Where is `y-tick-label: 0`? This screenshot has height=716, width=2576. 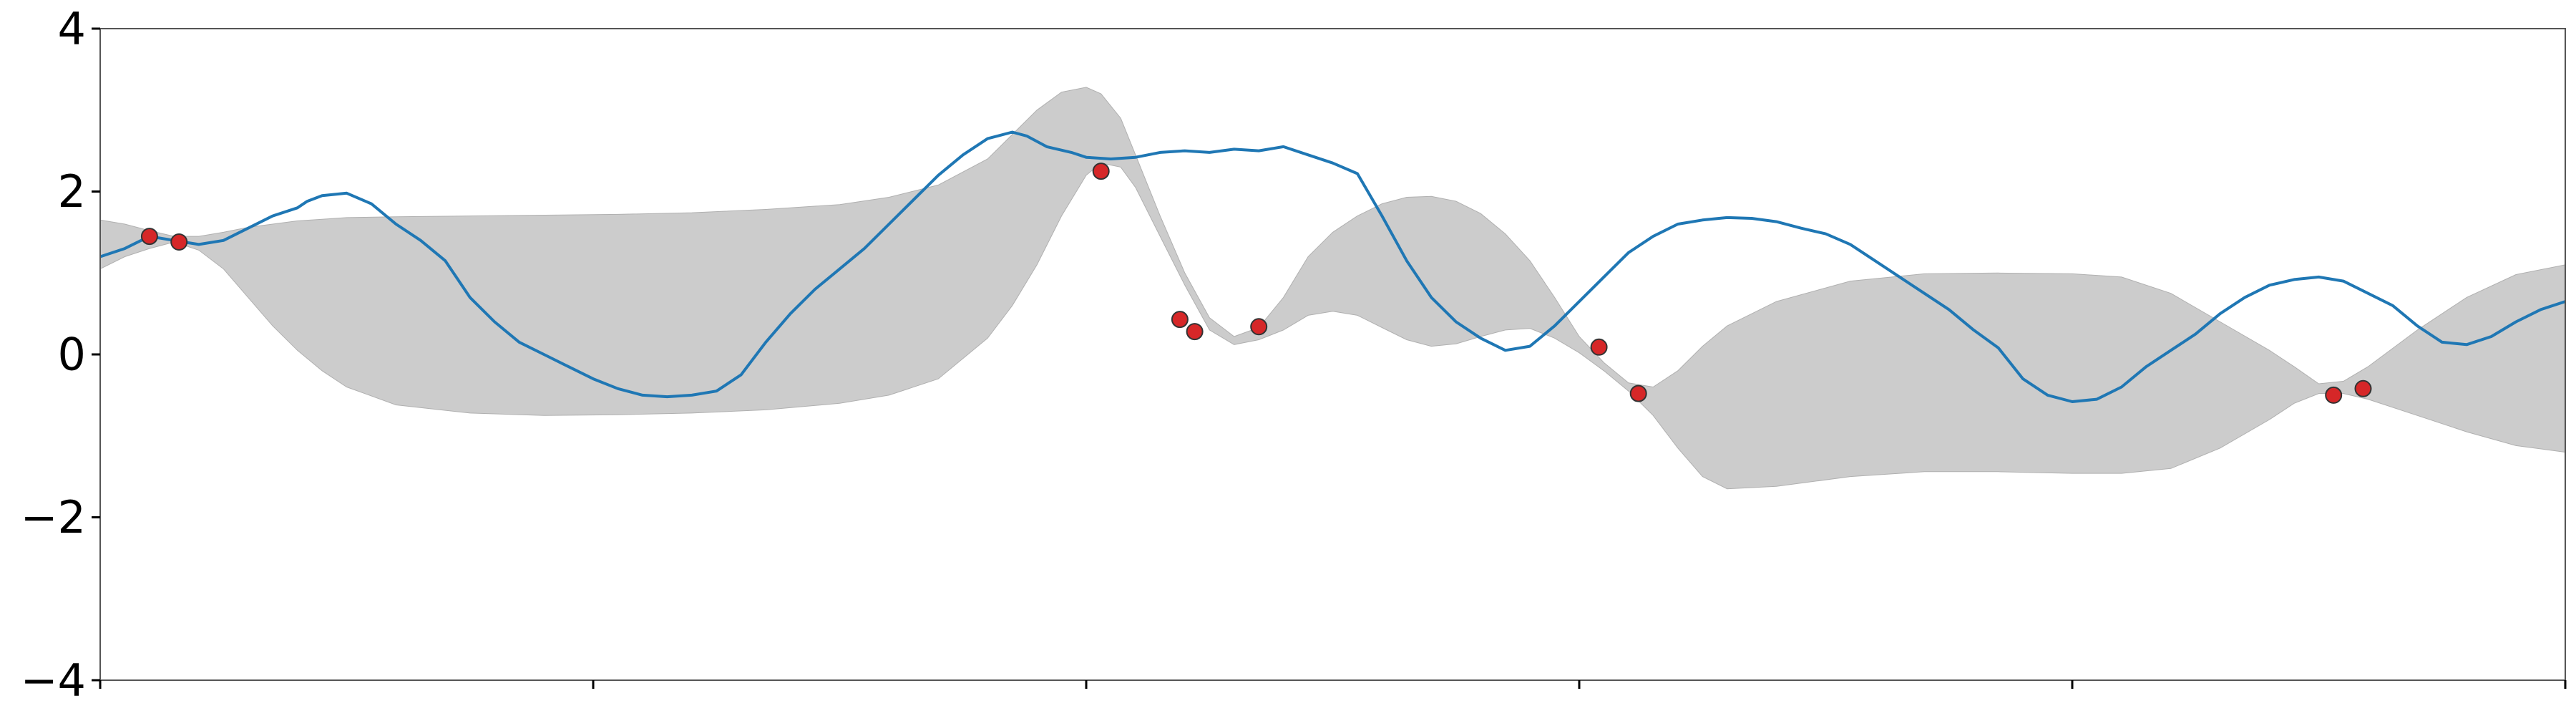
y-tick-label: 0 is located at coordinates (72, 355).